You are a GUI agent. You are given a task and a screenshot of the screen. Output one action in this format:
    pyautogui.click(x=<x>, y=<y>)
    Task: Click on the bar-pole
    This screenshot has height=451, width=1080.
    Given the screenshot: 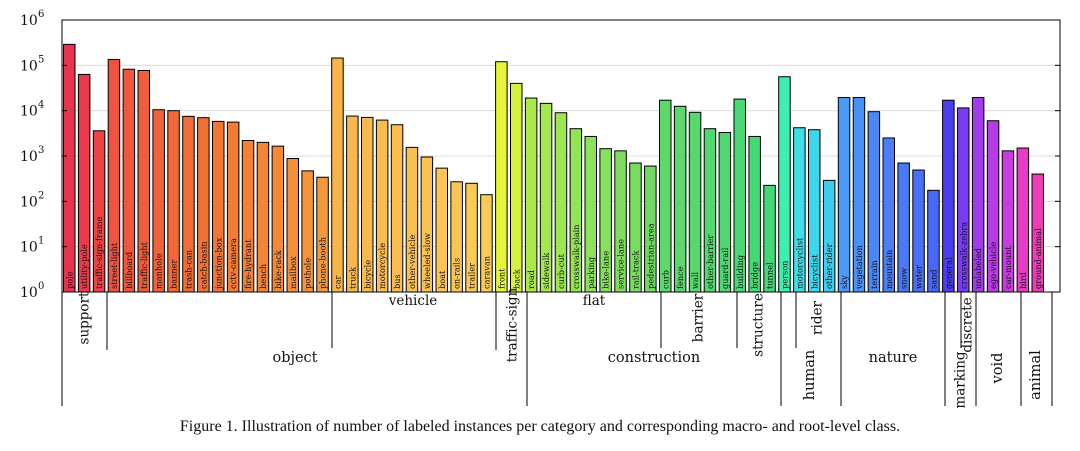 What is the action you would take?
    pyautogui.click(x=69, y=168)
    